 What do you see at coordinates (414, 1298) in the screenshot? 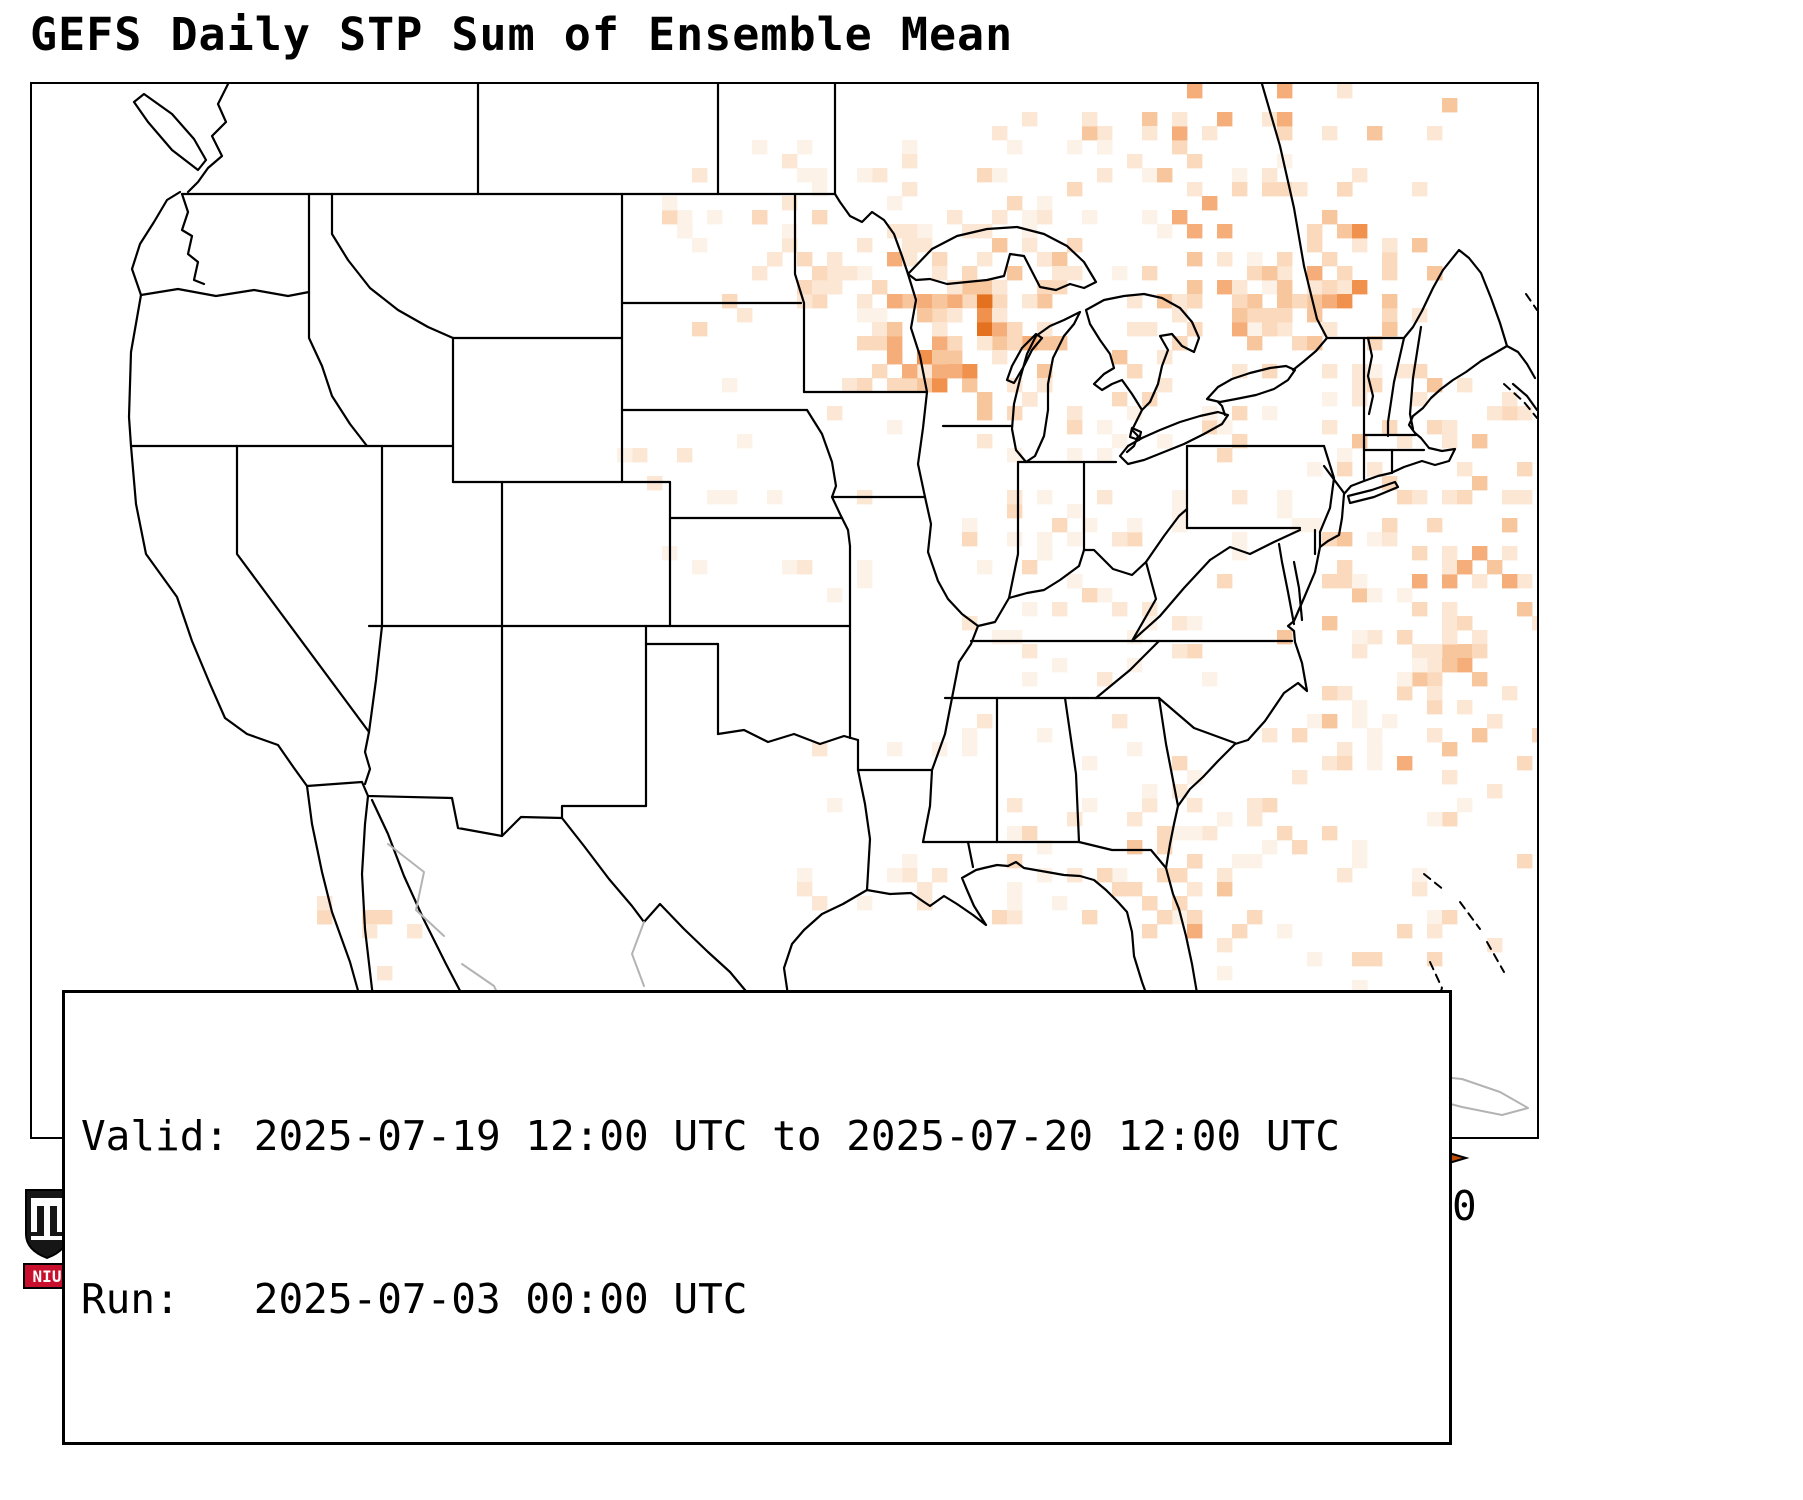
I see `run-line: Run: 2025-07-03 00:00 UTC` at bounding box center [414, 1298].